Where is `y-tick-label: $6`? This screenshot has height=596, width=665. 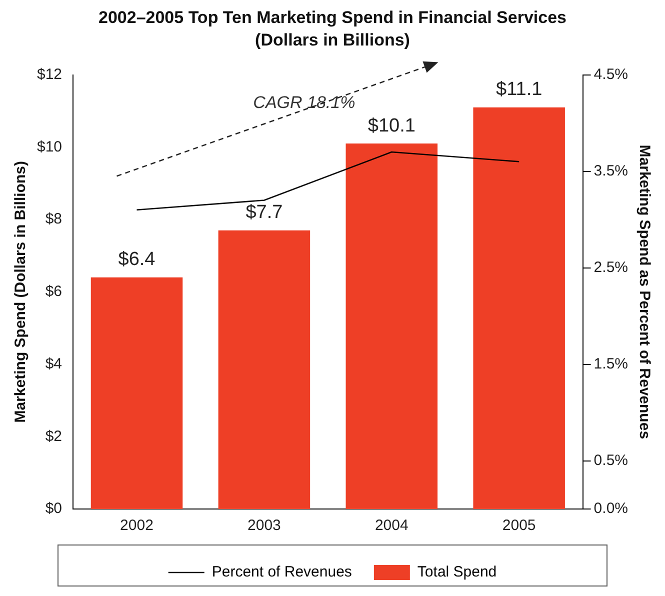 y-tick-label: $6 is located at coordinates (53, 291).